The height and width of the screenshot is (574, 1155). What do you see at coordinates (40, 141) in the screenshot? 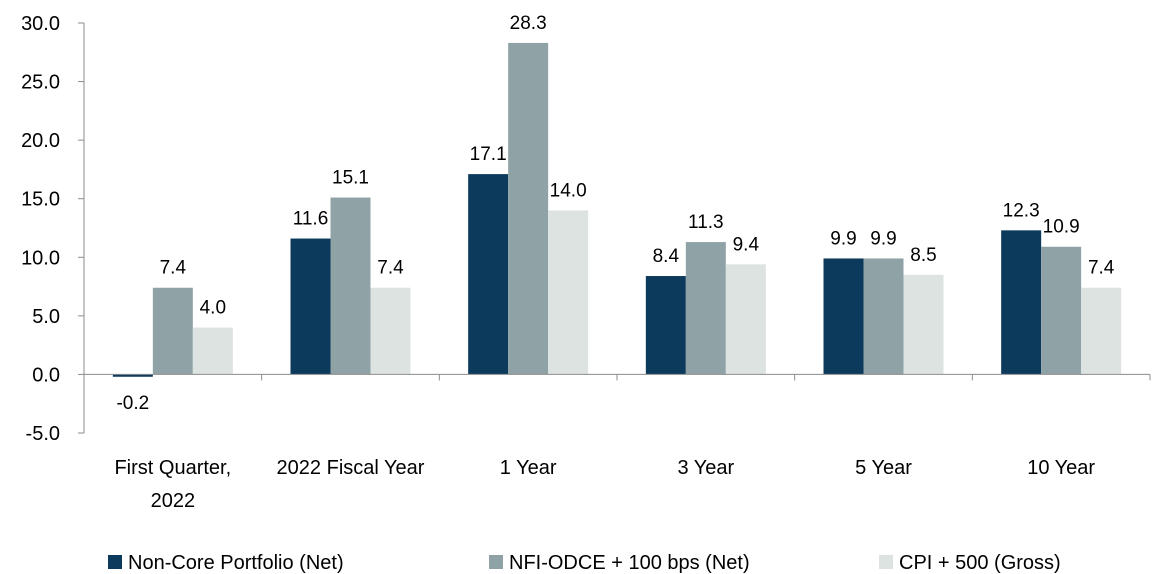
I see `y-tick-label: 20.0` at bounding box center [40, 141].